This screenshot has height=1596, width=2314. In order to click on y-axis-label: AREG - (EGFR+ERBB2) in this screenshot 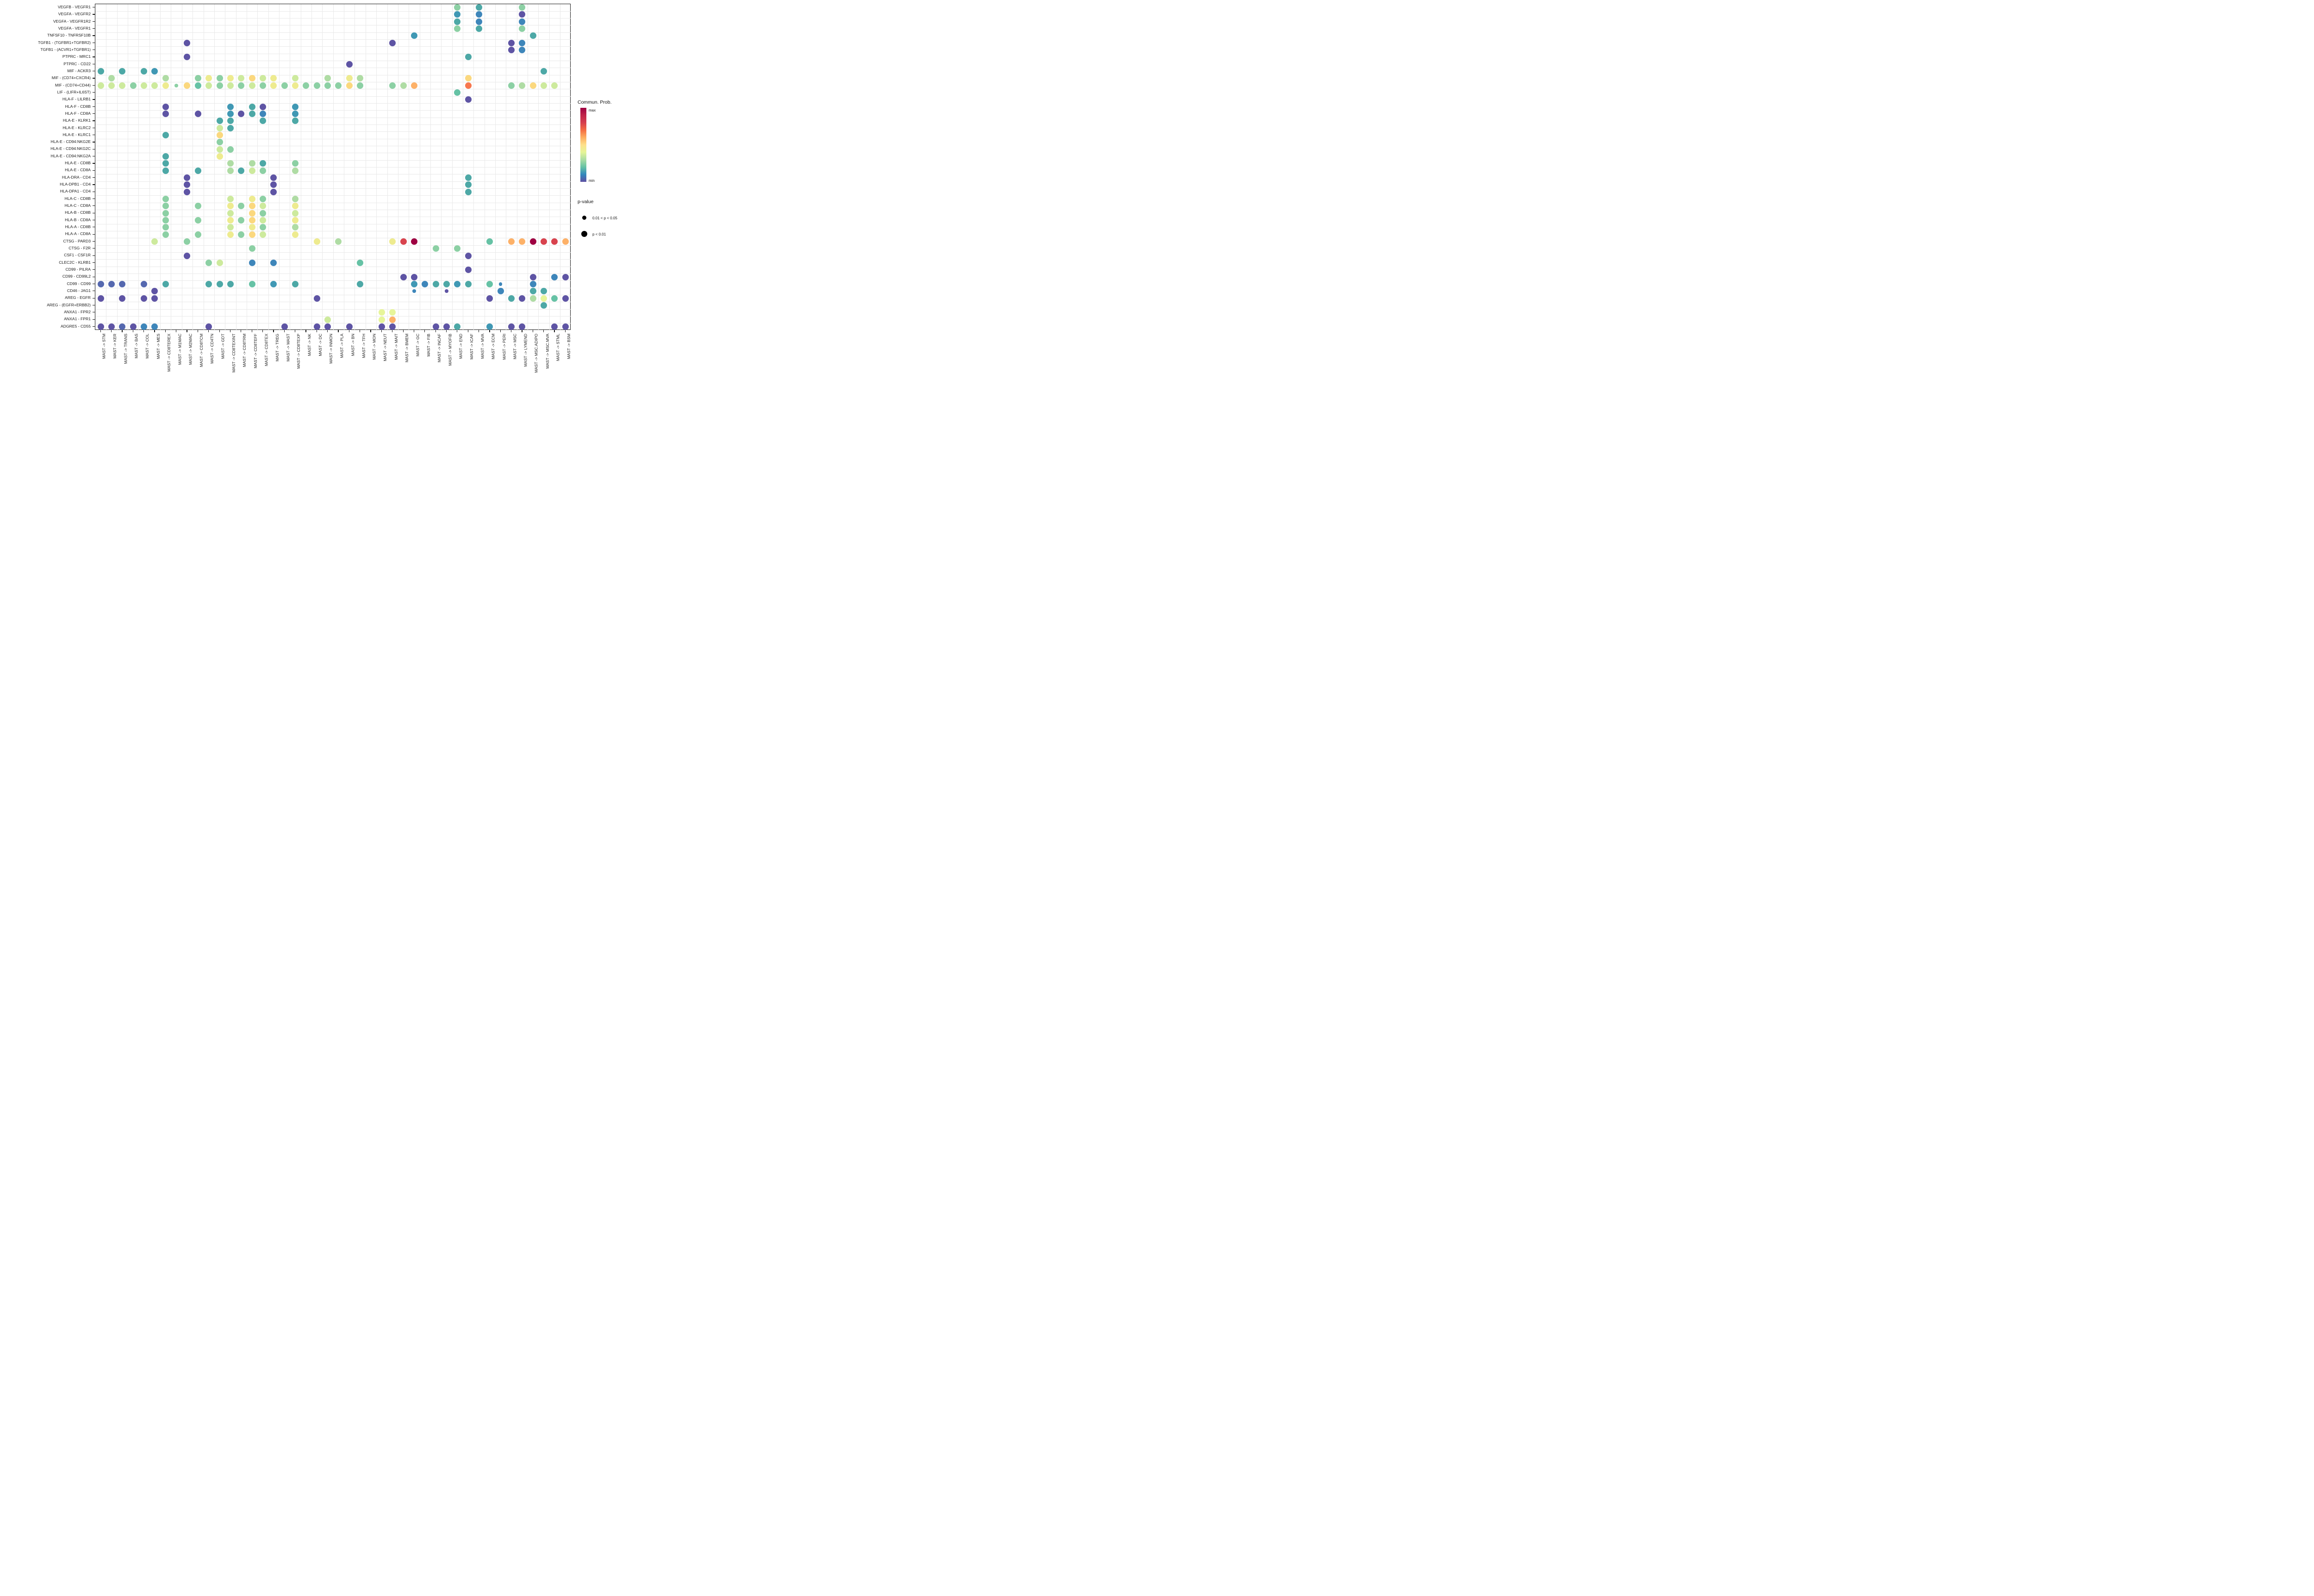, I will do `click(69, 305)`.